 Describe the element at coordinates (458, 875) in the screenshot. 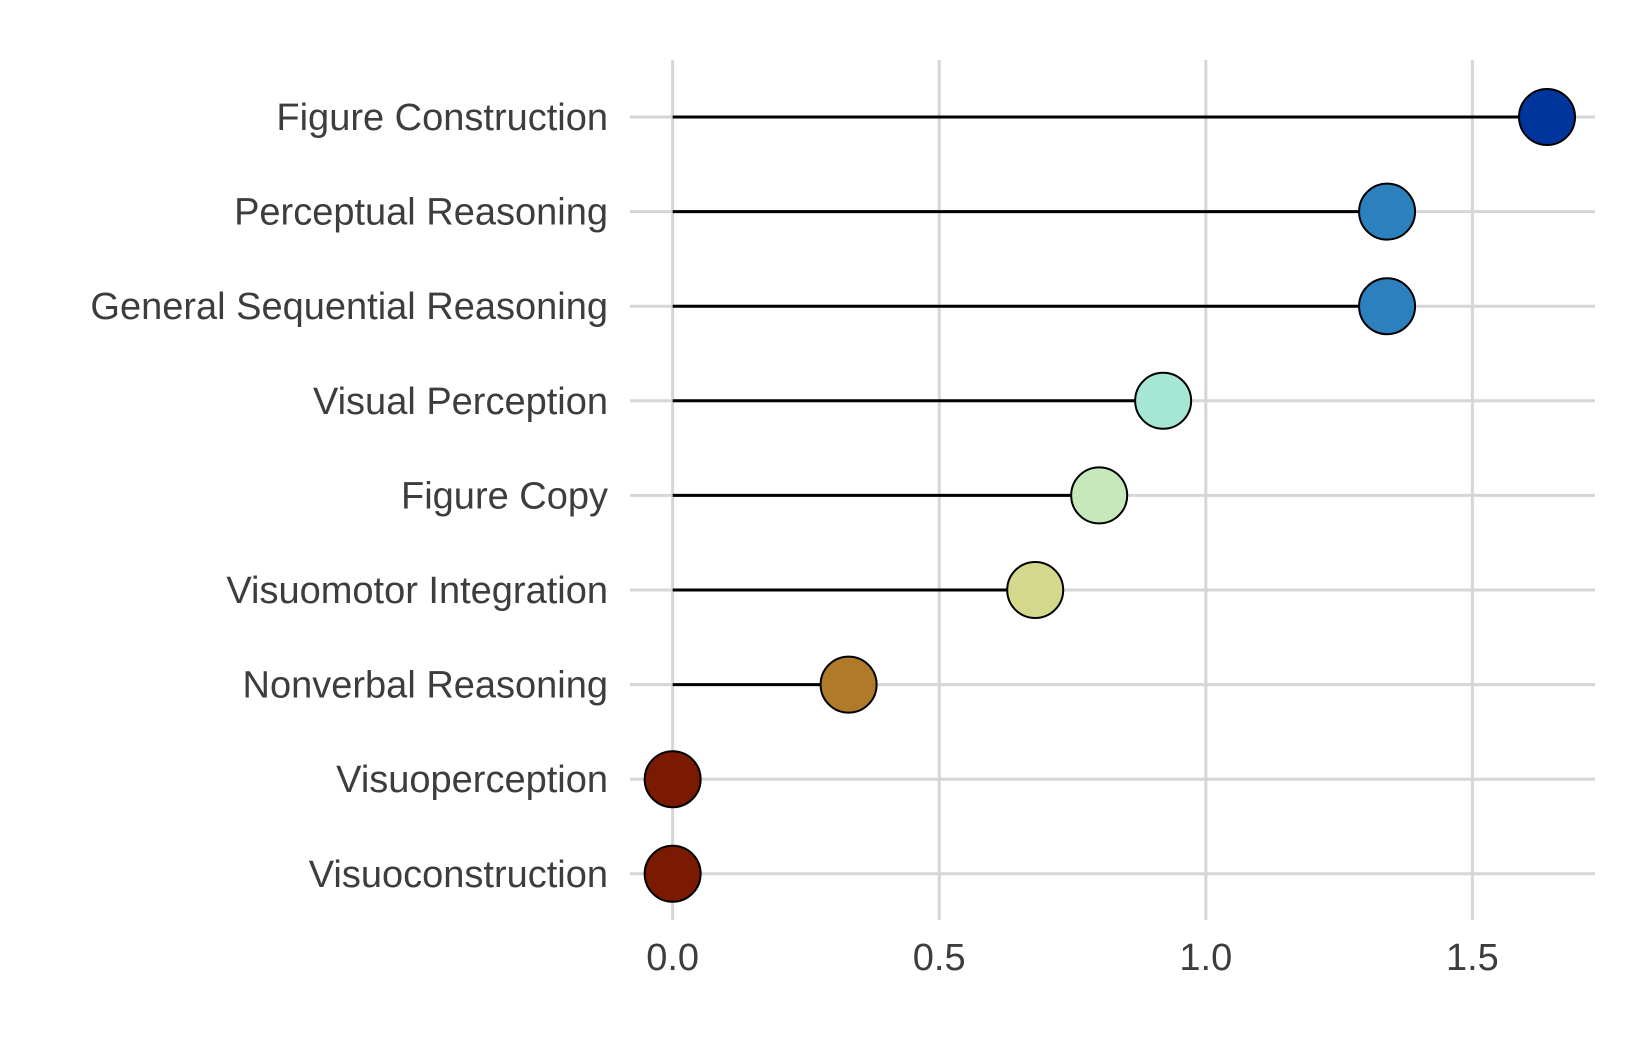

I see `y-category-label: Visuoconstruction` at that location.